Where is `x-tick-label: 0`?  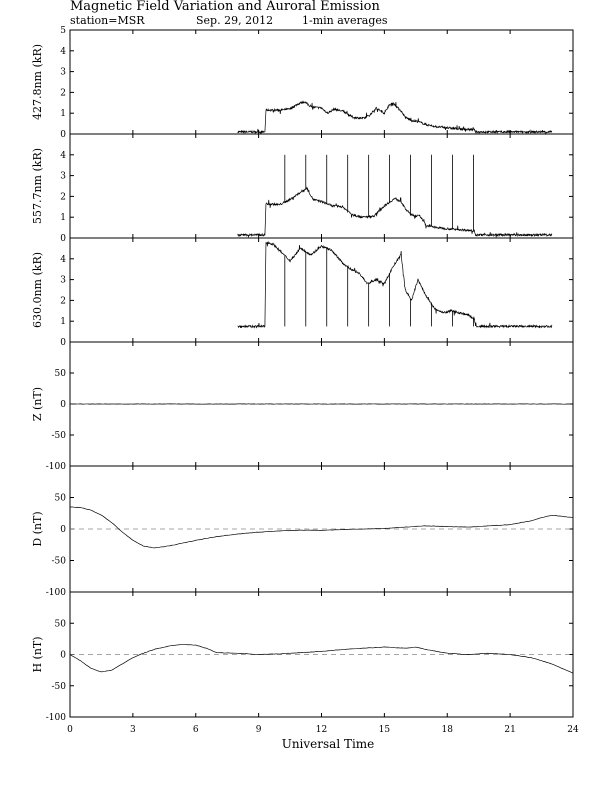
x-tick-label: 0 is located at coordinates (70, 730).